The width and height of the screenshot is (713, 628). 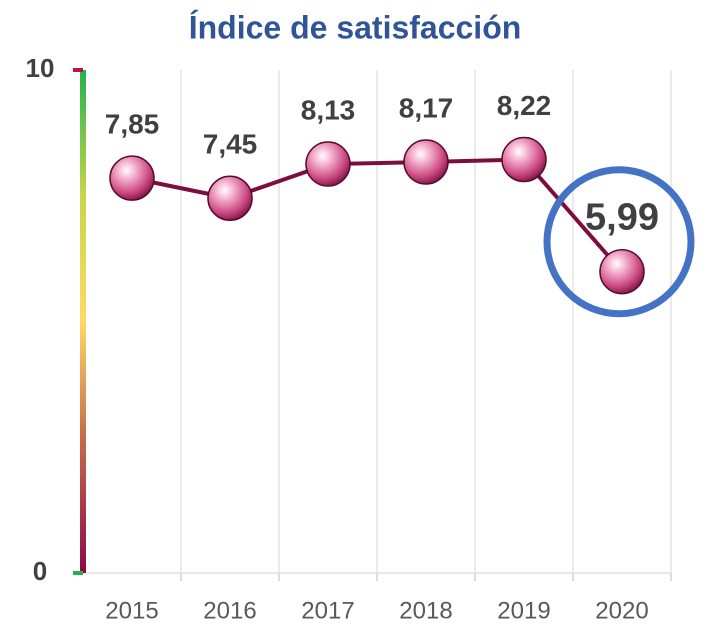 What do you see at coordinates (426, 107) in the screenshot?
I see `data-label: 8,17` at bounding box center [426, 107].